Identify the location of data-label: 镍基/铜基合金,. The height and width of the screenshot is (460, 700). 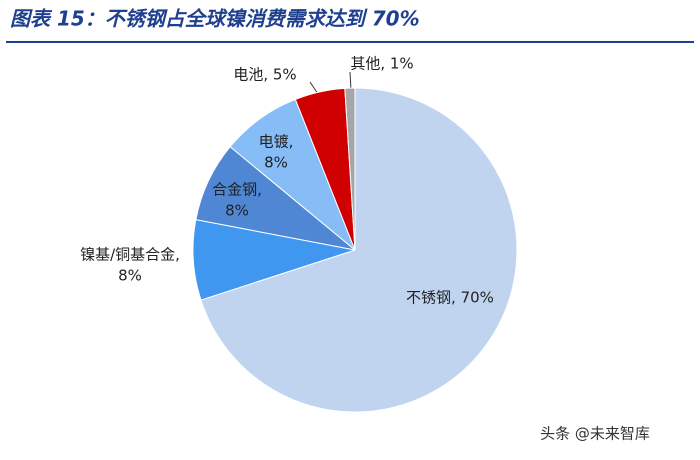
(130, 255).